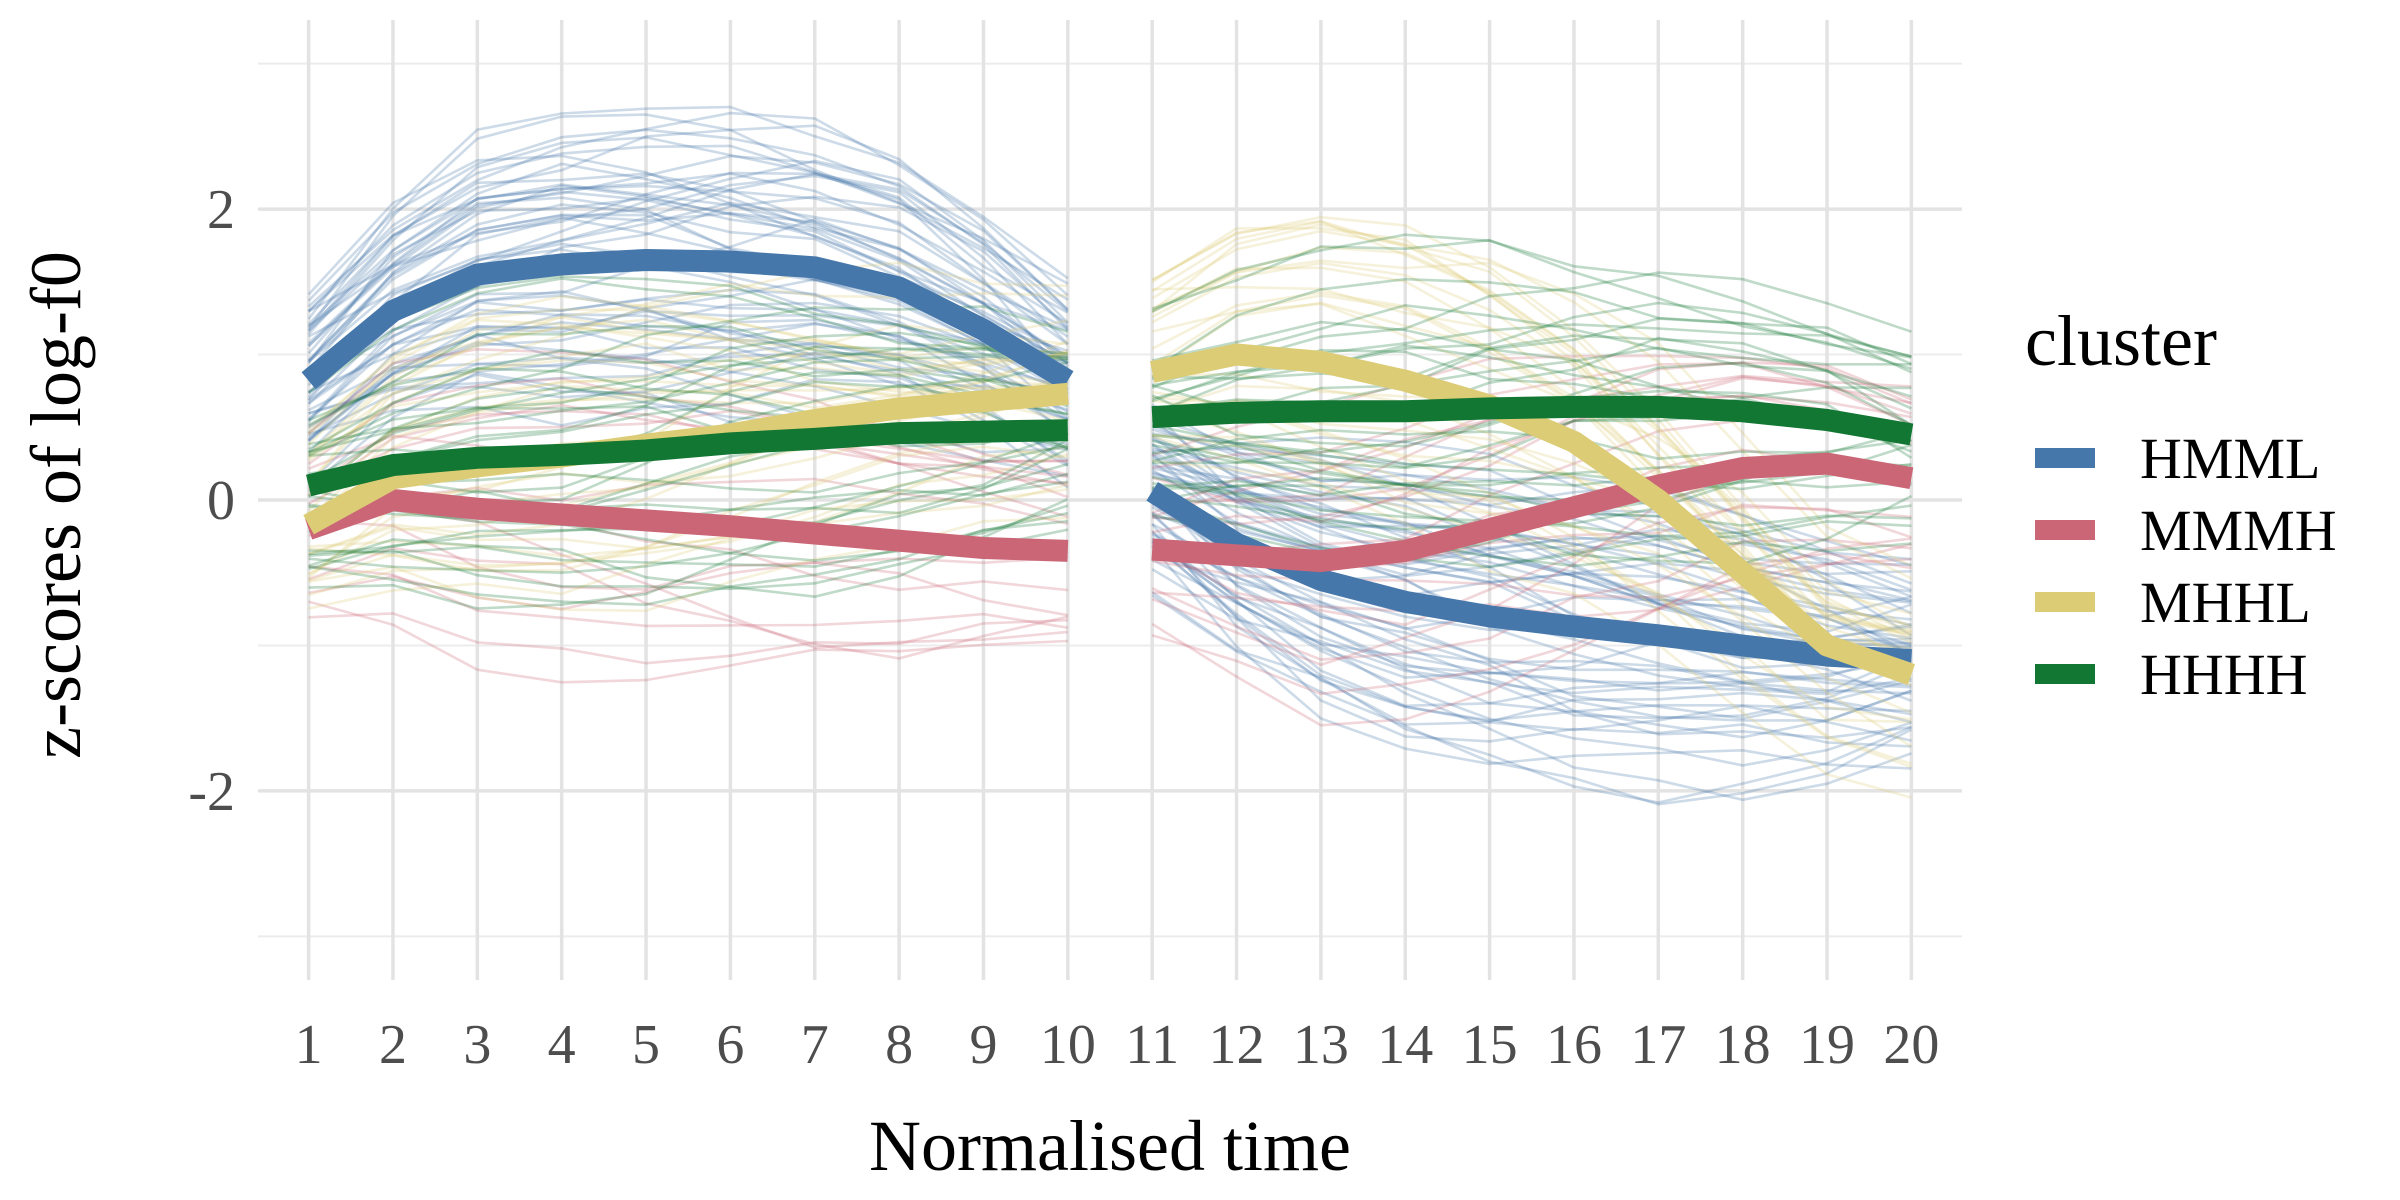 Image resolution: width=2400 pixels, height=1200 pixels. Describe the element at coordinates (2065, 674) in the screenshot. I see `legend-key-hhhh` at that location.